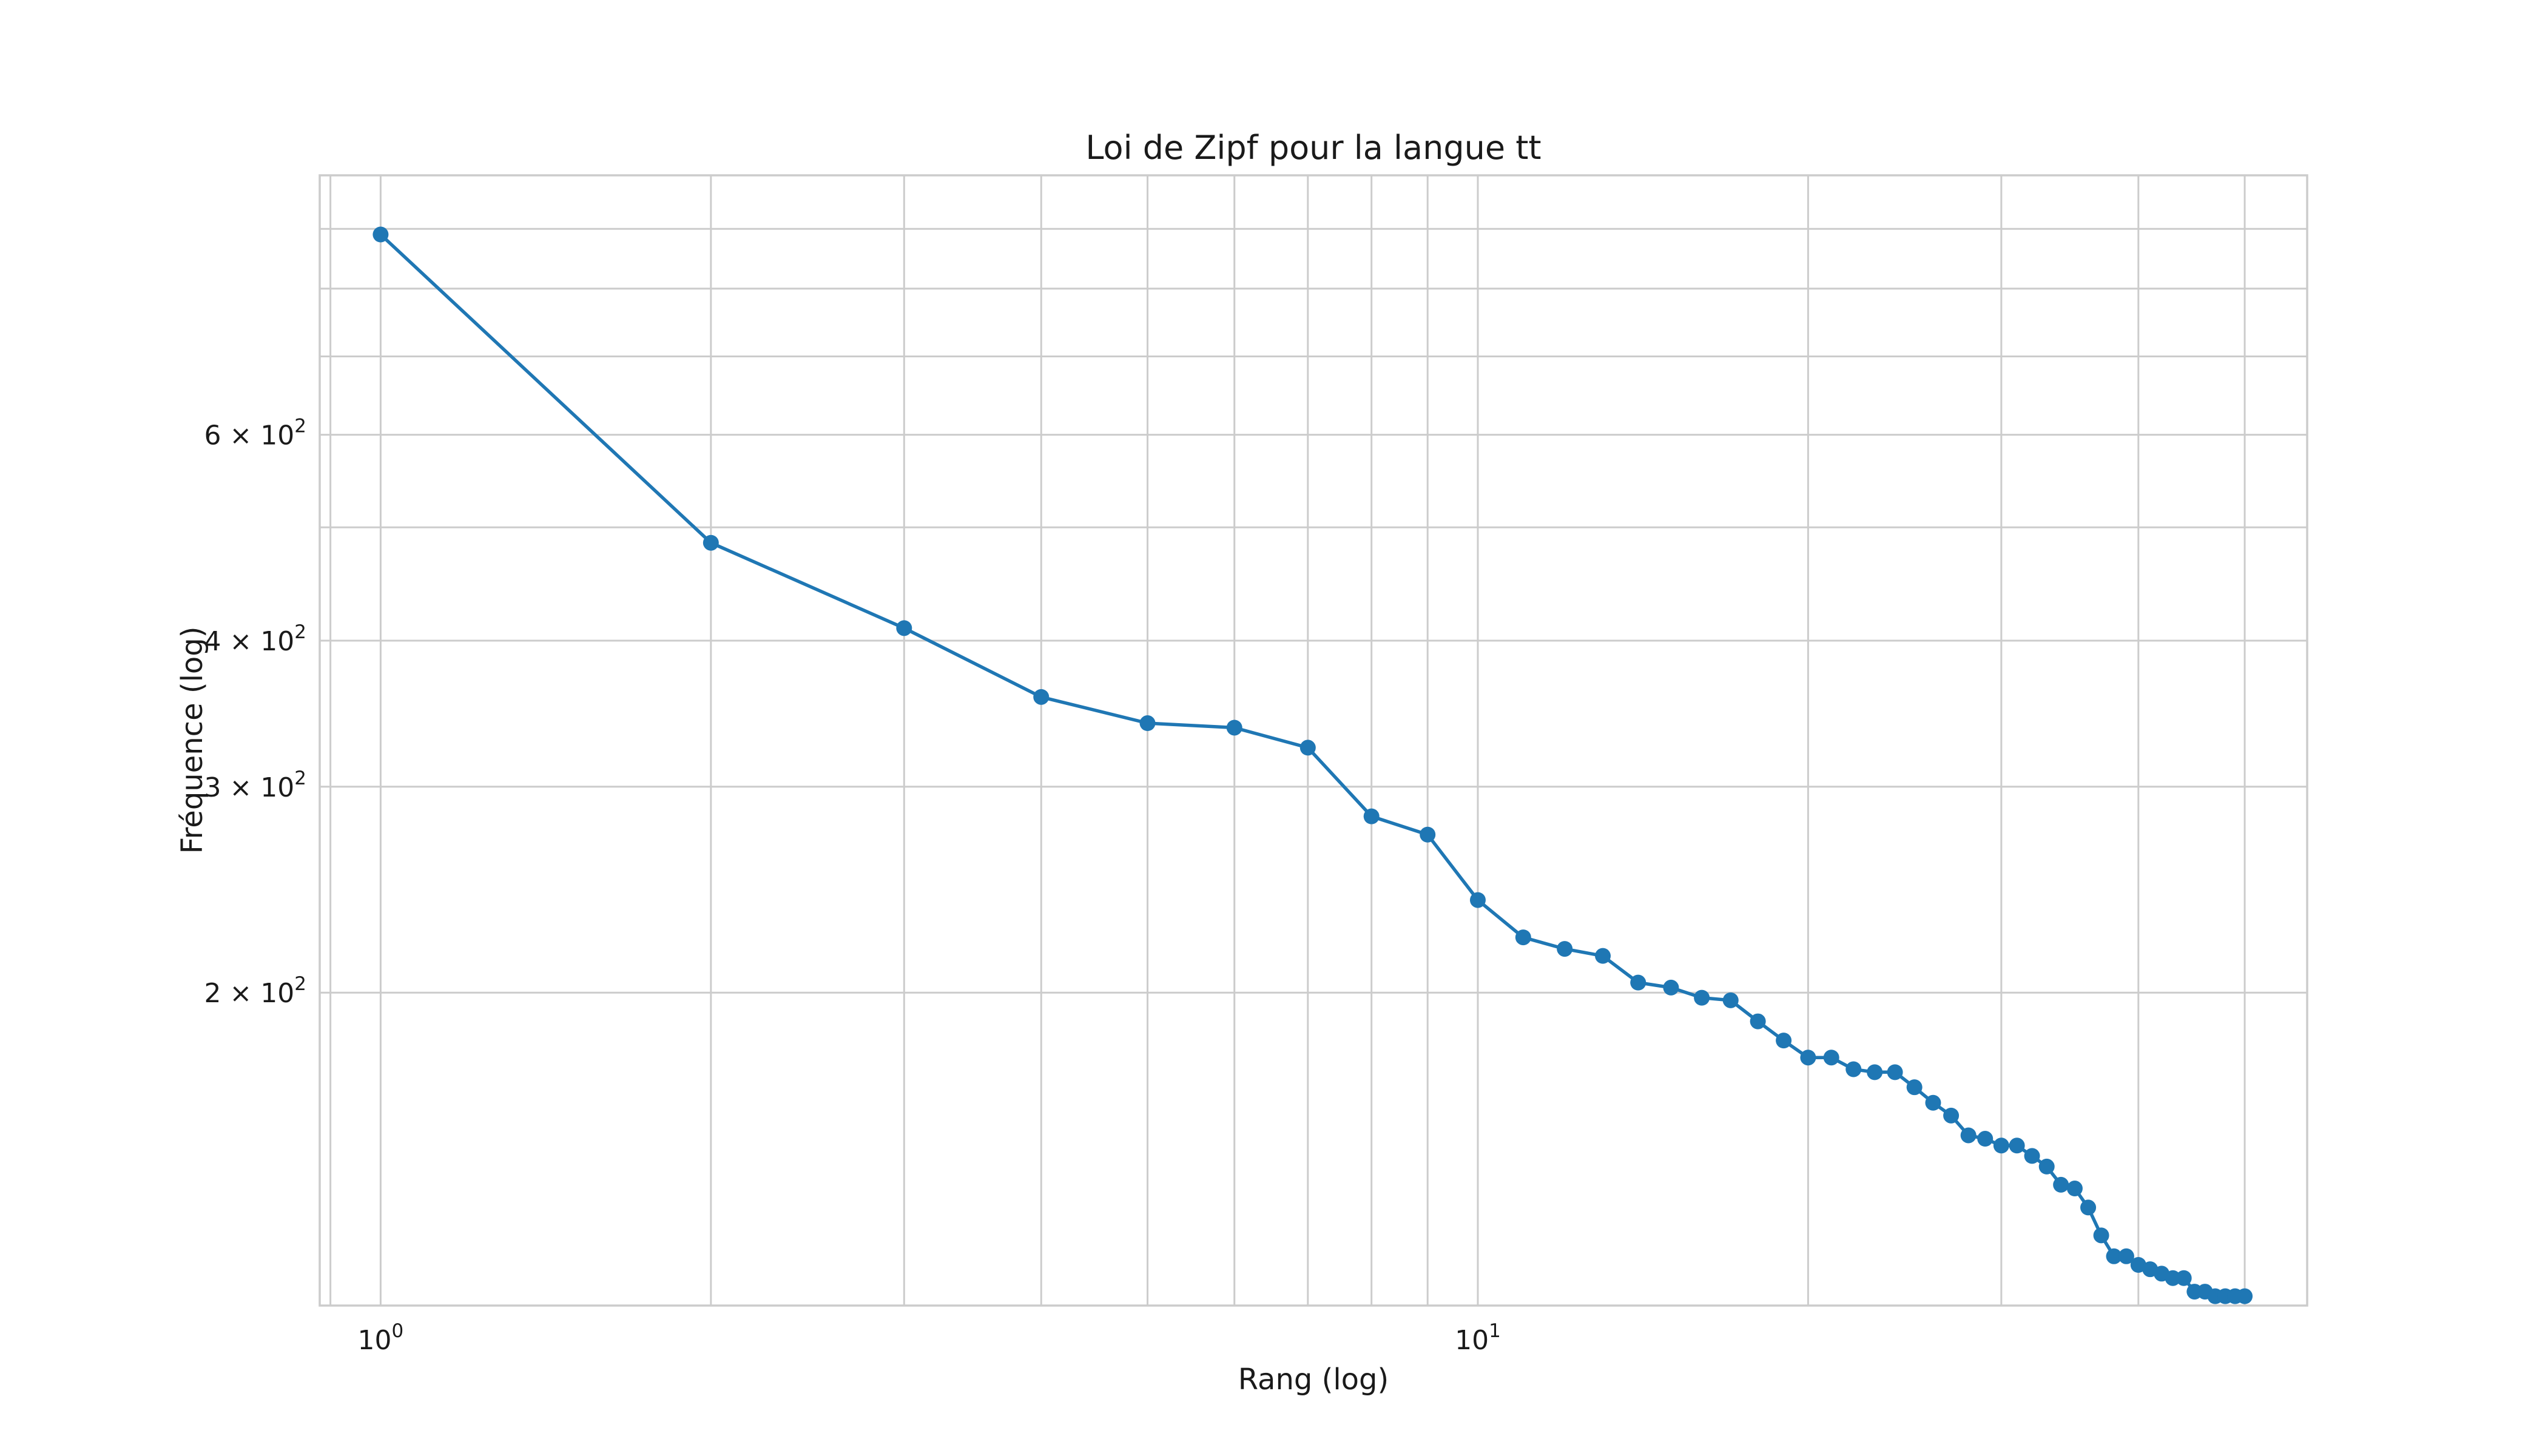  What do you see at coordinates (255, 991) in the screenshot?
I see `y-tick-label: 2 × 102` at bounding box center [255, 991].